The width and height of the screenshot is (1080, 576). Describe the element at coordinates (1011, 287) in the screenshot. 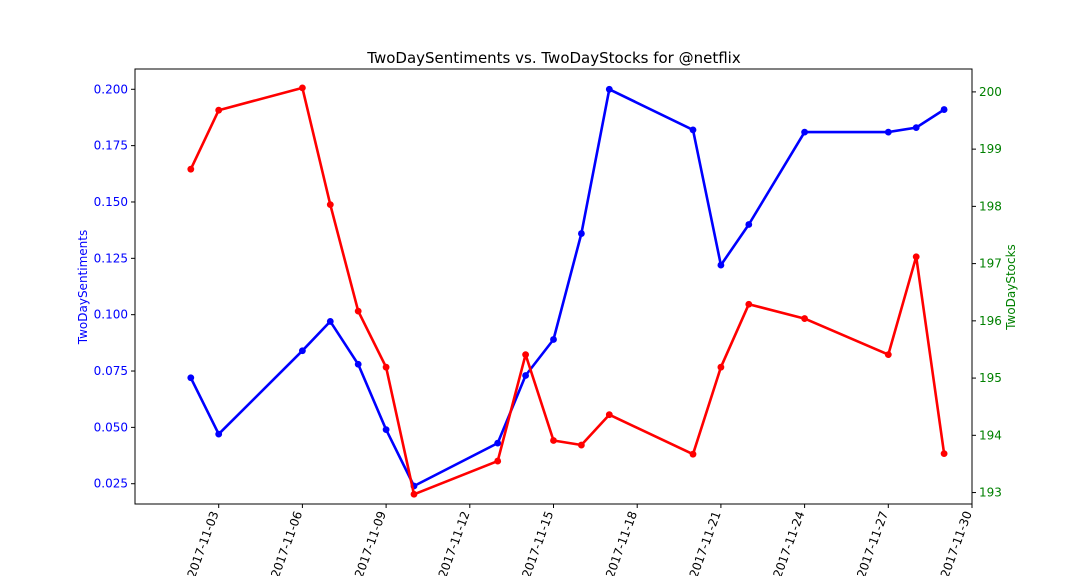

I see `right-axis-label: TwoDayStocks` at that location.